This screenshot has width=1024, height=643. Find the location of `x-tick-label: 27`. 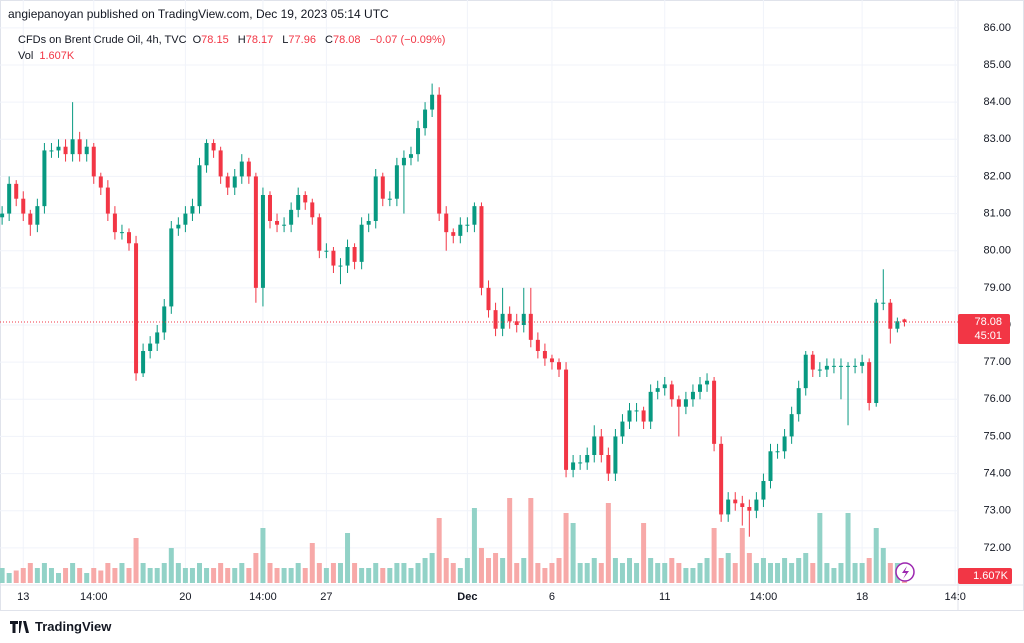

x-tick-label: 27 is located at coordinates (326, 597).